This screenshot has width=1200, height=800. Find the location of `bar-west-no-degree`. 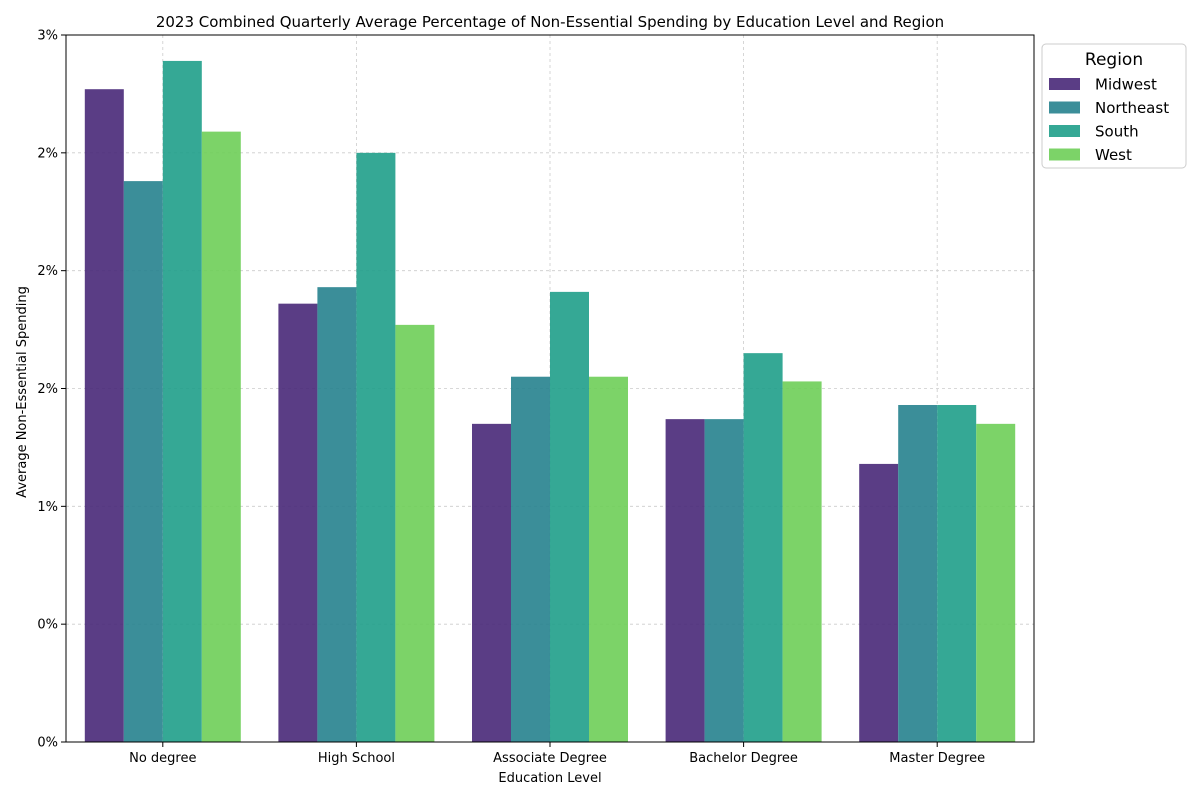

bar-west-no-degree is located at coordinates (221, 436).